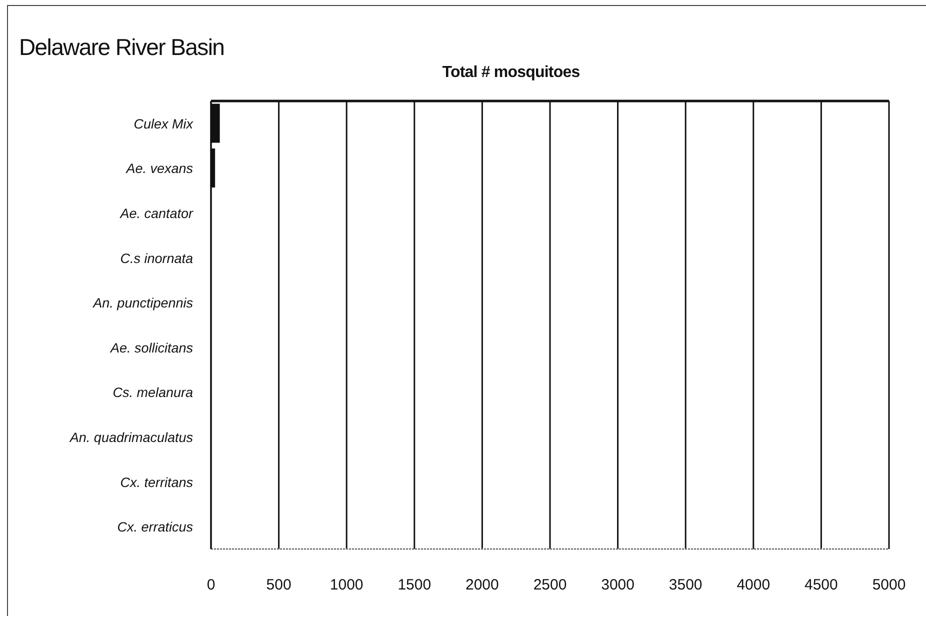  What do you see at coordinates (151, 348) in the screenshot?
I see `y-tick-label: Ae. sollicitans` at bounding box center [151, 348].